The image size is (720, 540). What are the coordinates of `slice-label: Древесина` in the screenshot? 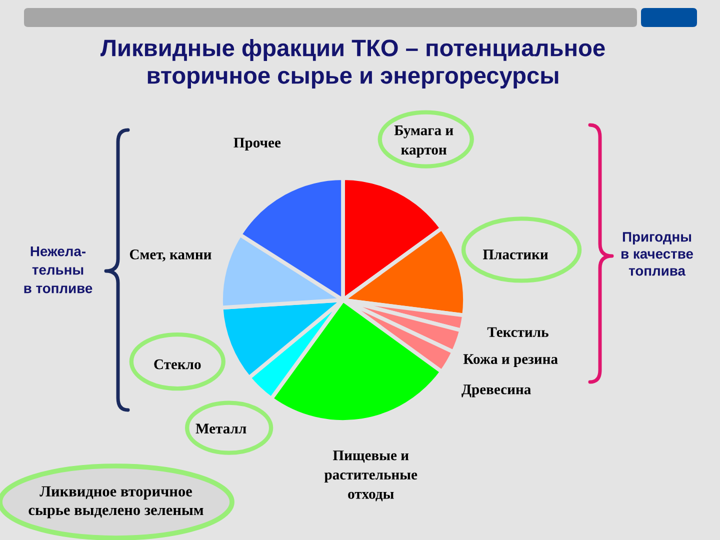 It's located at (496, 391).